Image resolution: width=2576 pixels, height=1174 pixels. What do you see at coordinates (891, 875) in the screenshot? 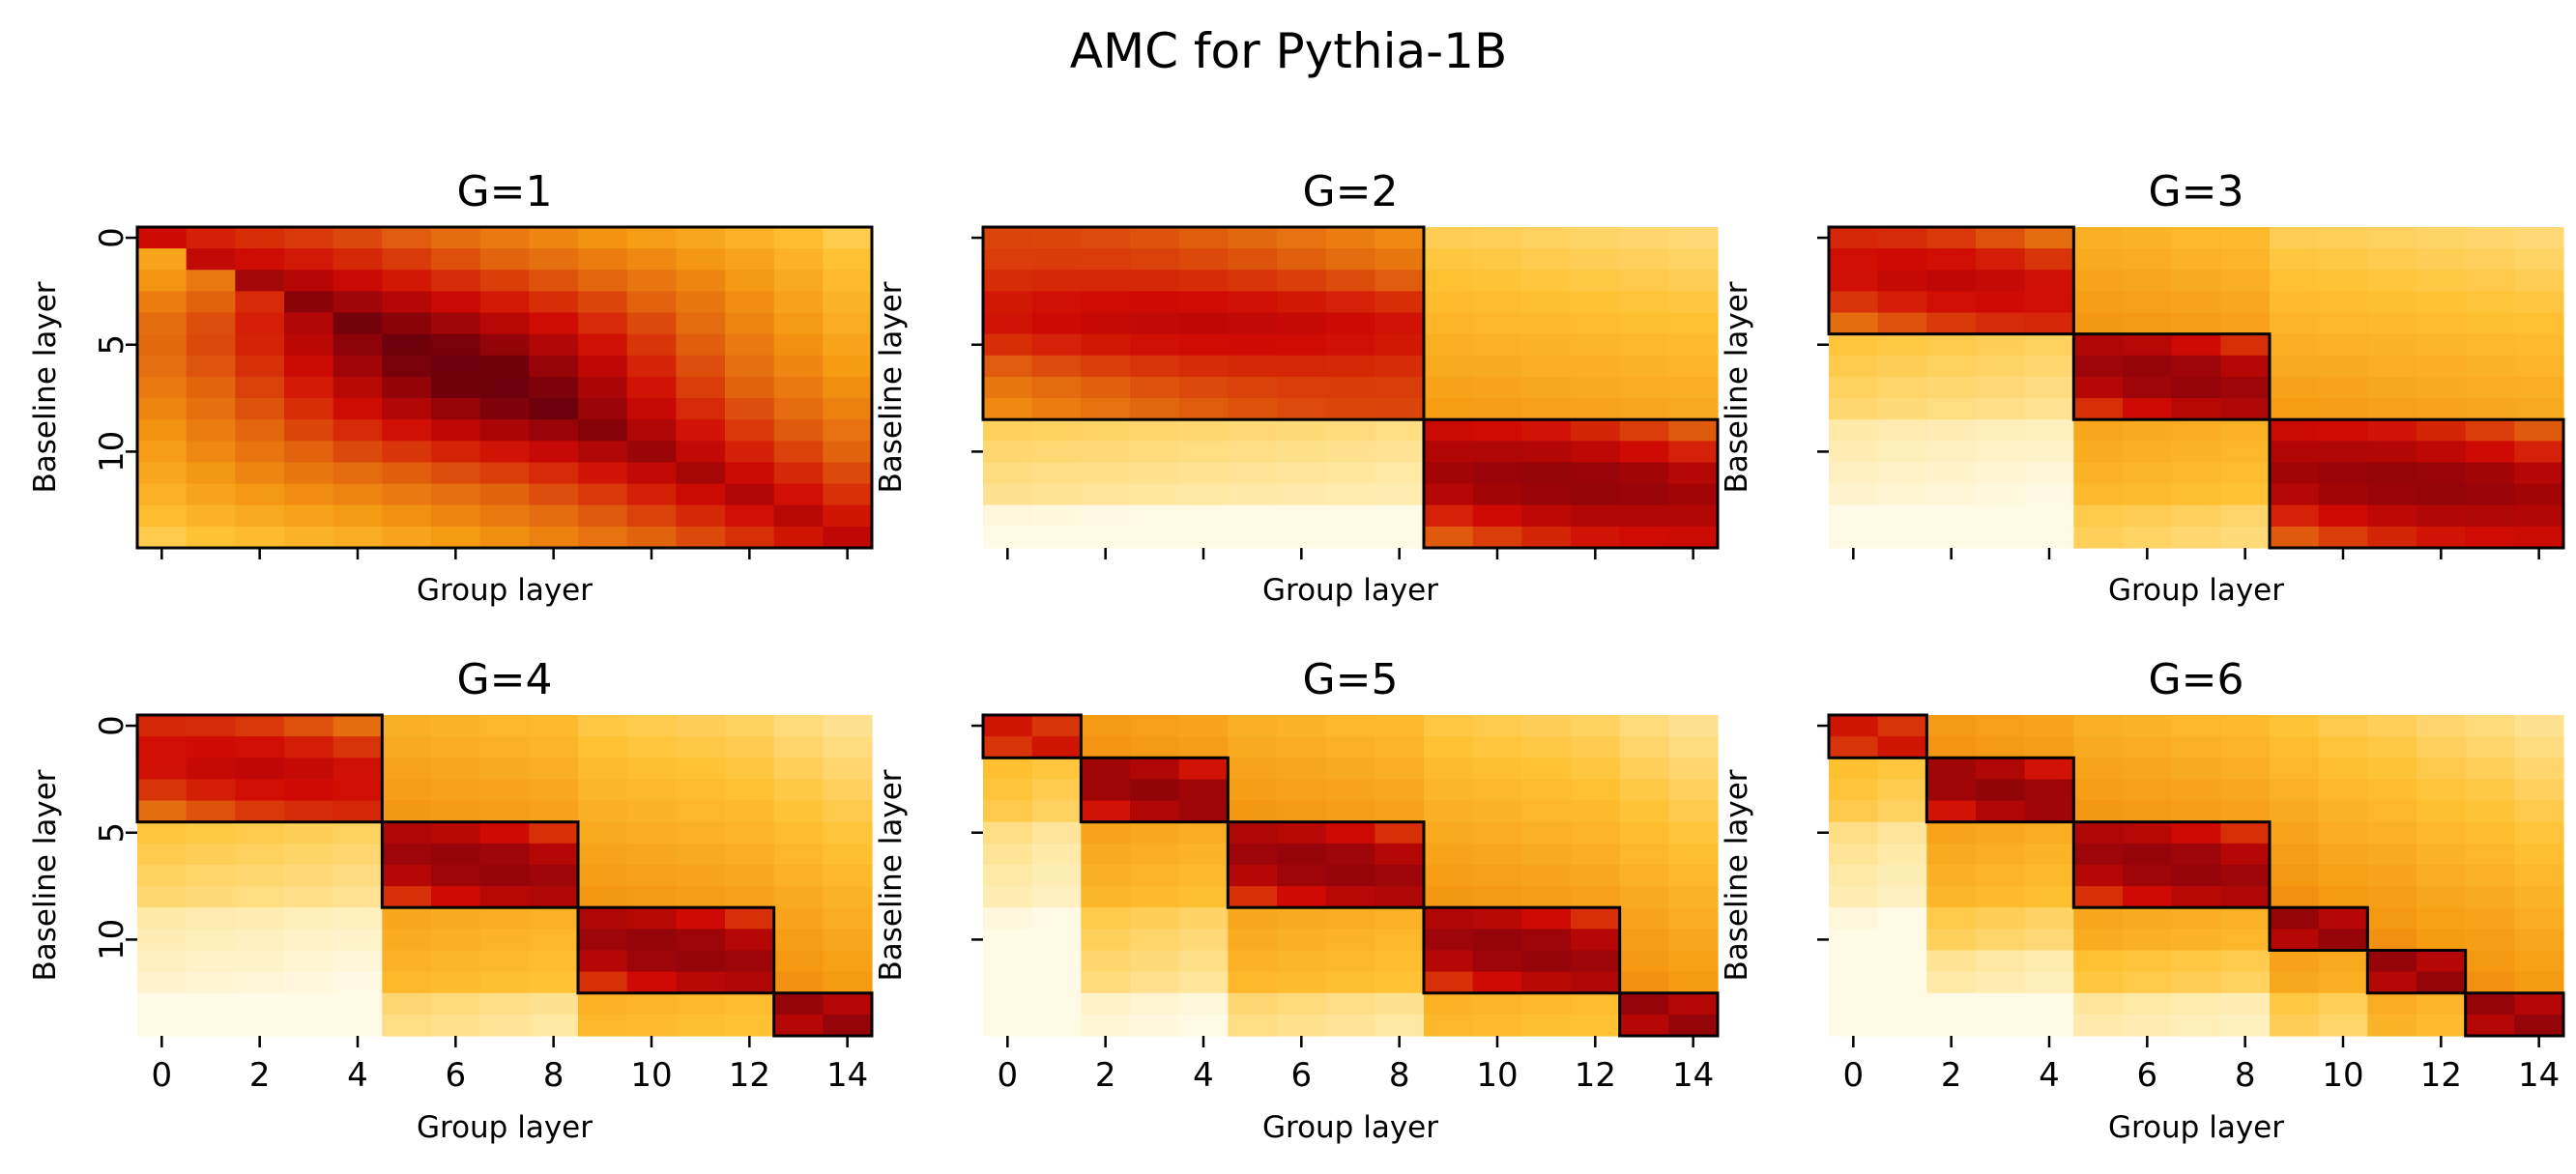
I see `y-axis-label: Baseline layer` at bounding box center [891, 875].